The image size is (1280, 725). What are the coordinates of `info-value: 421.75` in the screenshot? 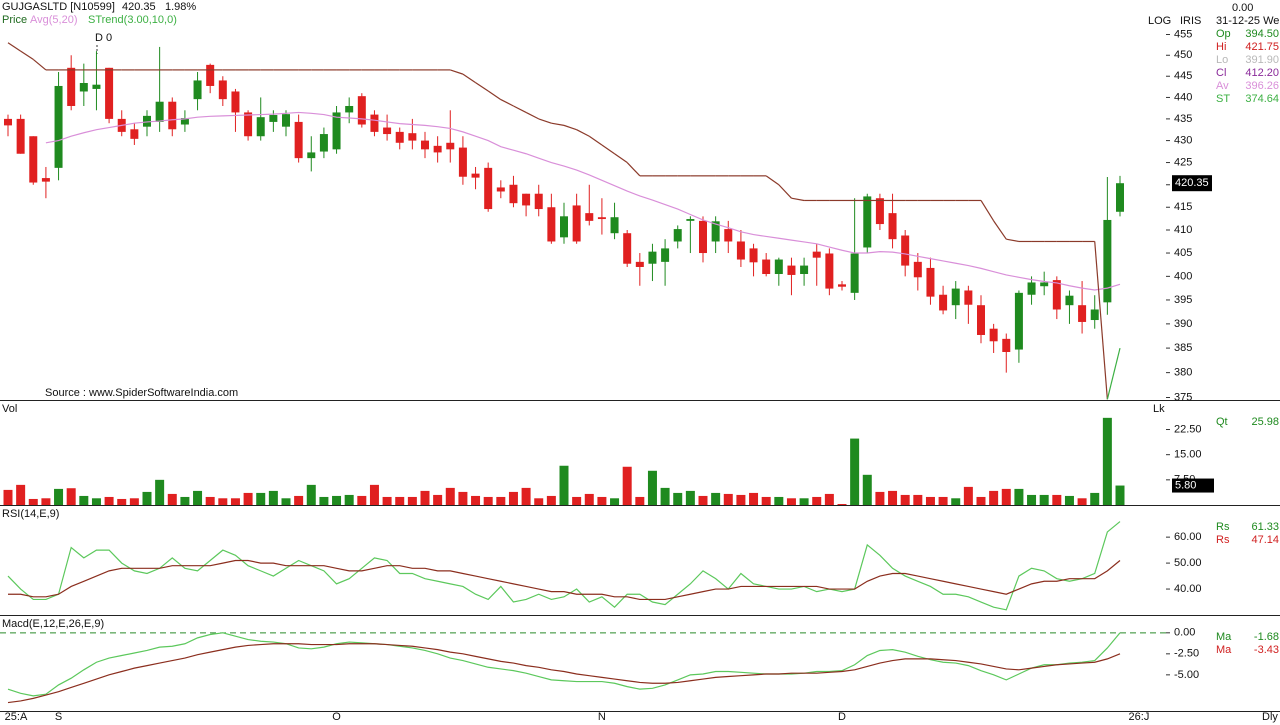 It's located at (1262, 47).